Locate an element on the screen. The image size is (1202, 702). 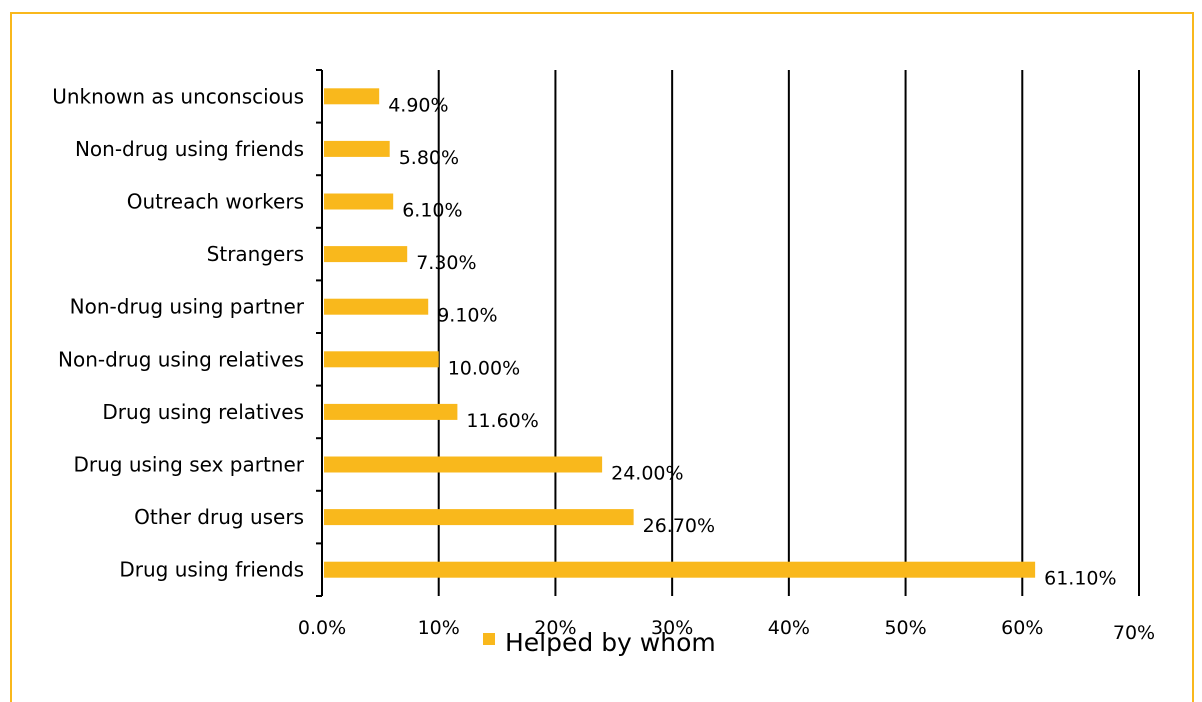
x-tick-label: 20% is located at coordinates (555, 628).